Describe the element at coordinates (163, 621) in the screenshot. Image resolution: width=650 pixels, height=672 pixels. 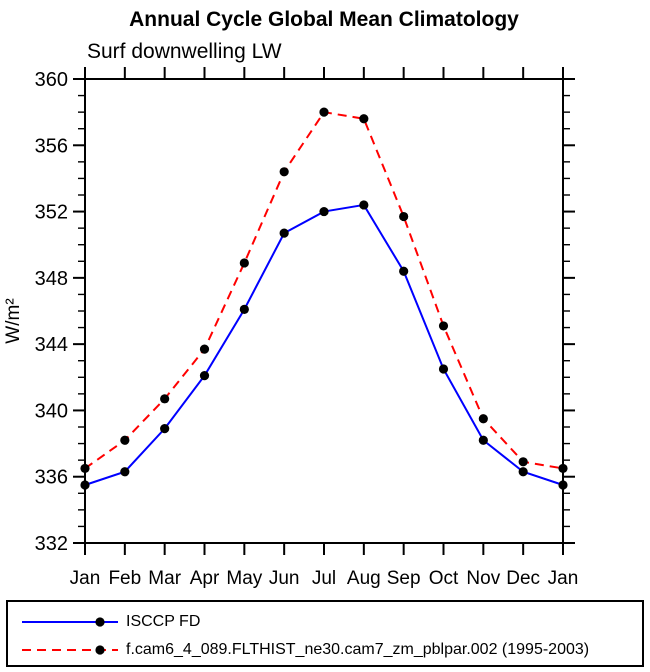
I see `legend-label-observation: ISCCP FD` at that location.